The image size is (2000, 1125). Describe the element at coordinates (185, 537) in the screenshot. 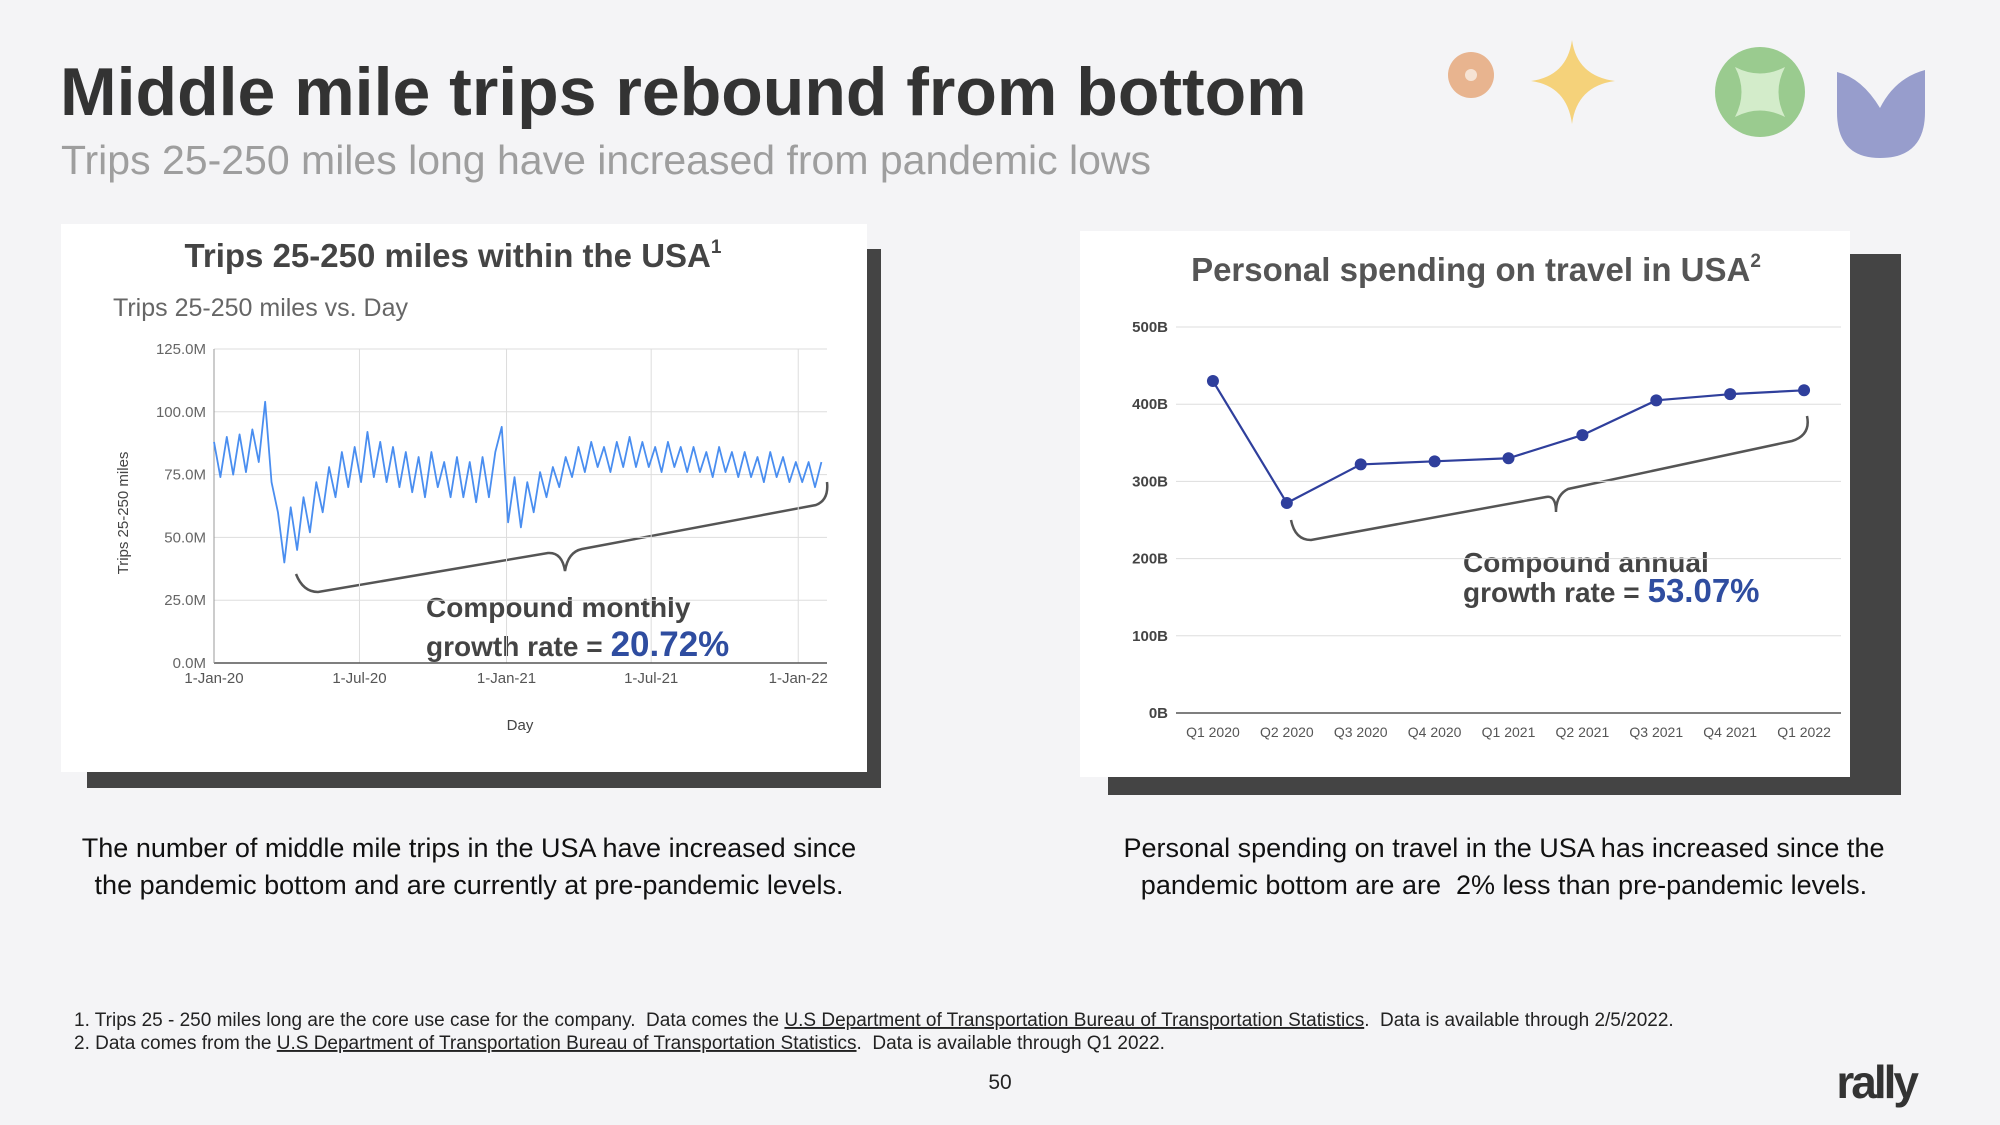

I see `y-tick-label: 50.0M` at that location.